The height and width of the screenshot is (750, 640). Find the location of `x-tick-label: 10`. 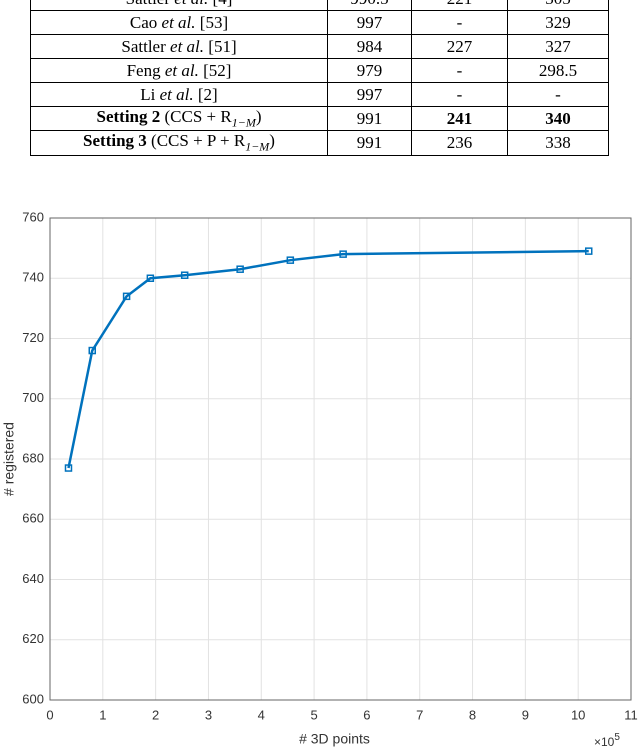

x-tick-label: 10 is located at coordinates (578, 714).